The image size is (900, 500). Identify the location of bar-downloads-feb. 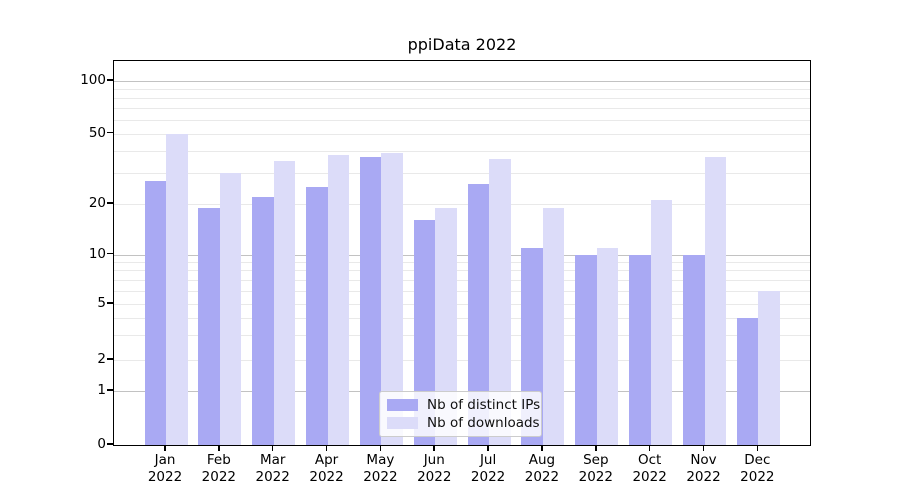
(230, 308).